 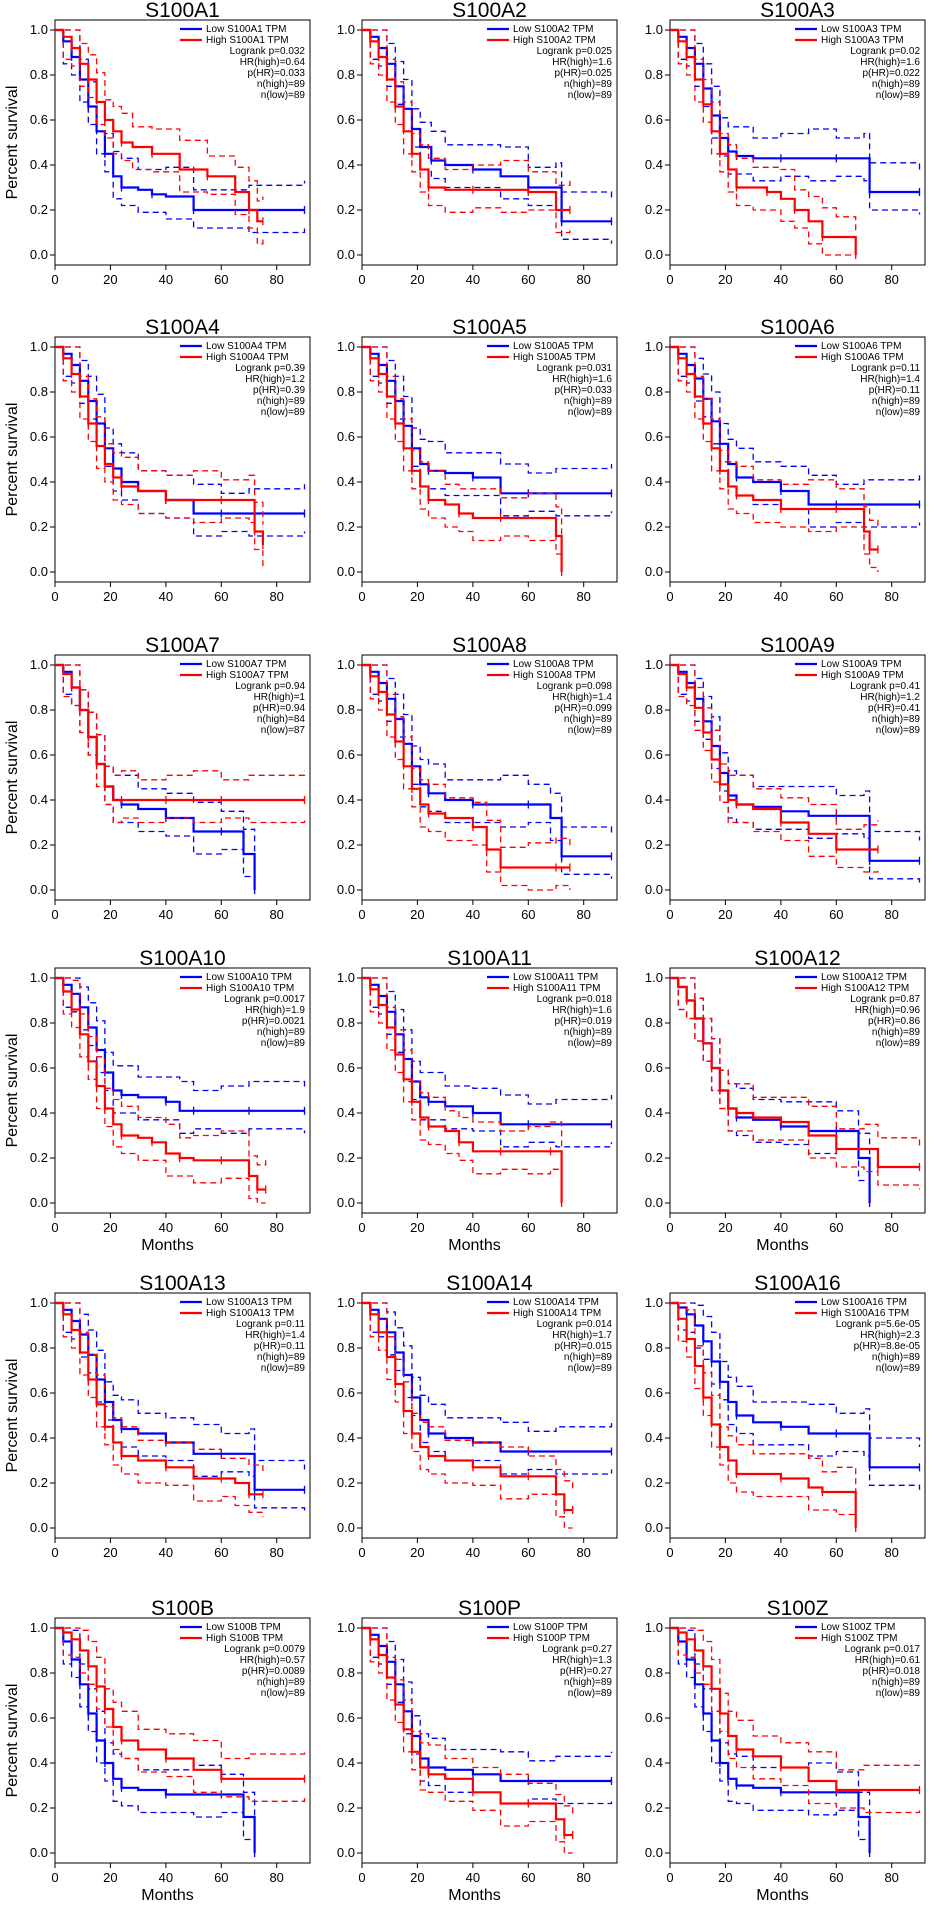 I want to click on stat-annotation: HR(high)=0.57, so click(x=273, y=1660).